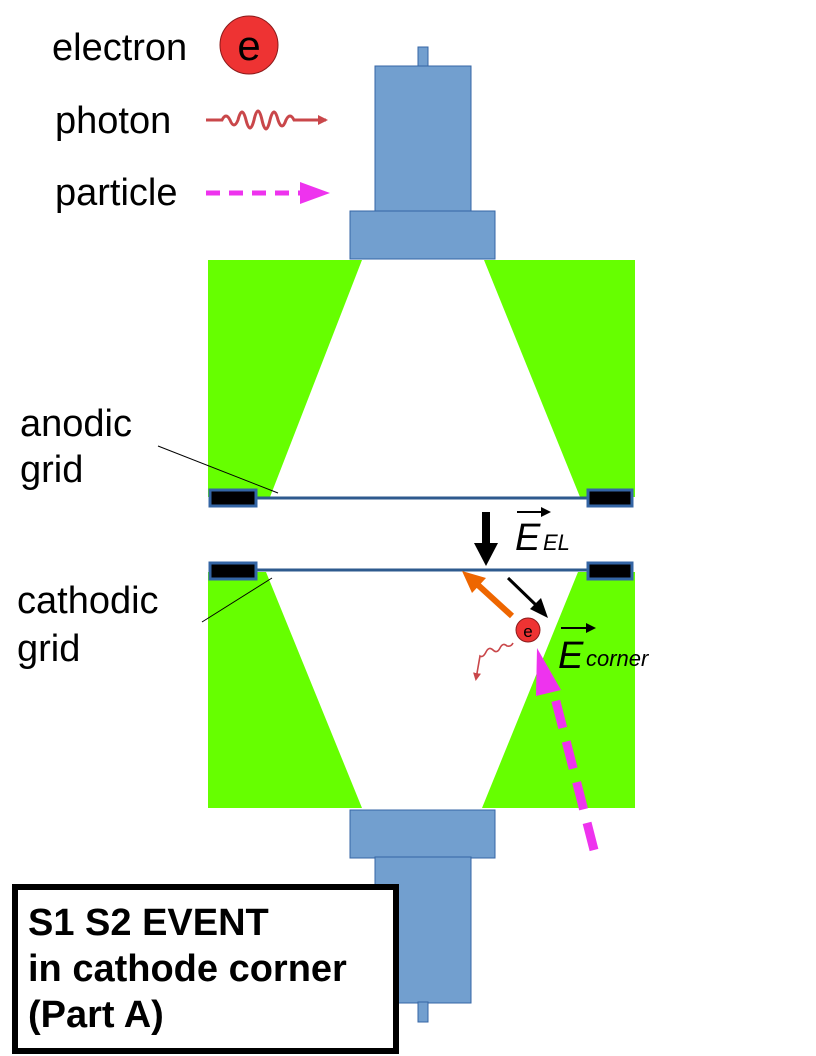 Image resolution: width=816 pixels, height=1056 pixels. I want to click on legend-photon-icon, so click(267, 120).